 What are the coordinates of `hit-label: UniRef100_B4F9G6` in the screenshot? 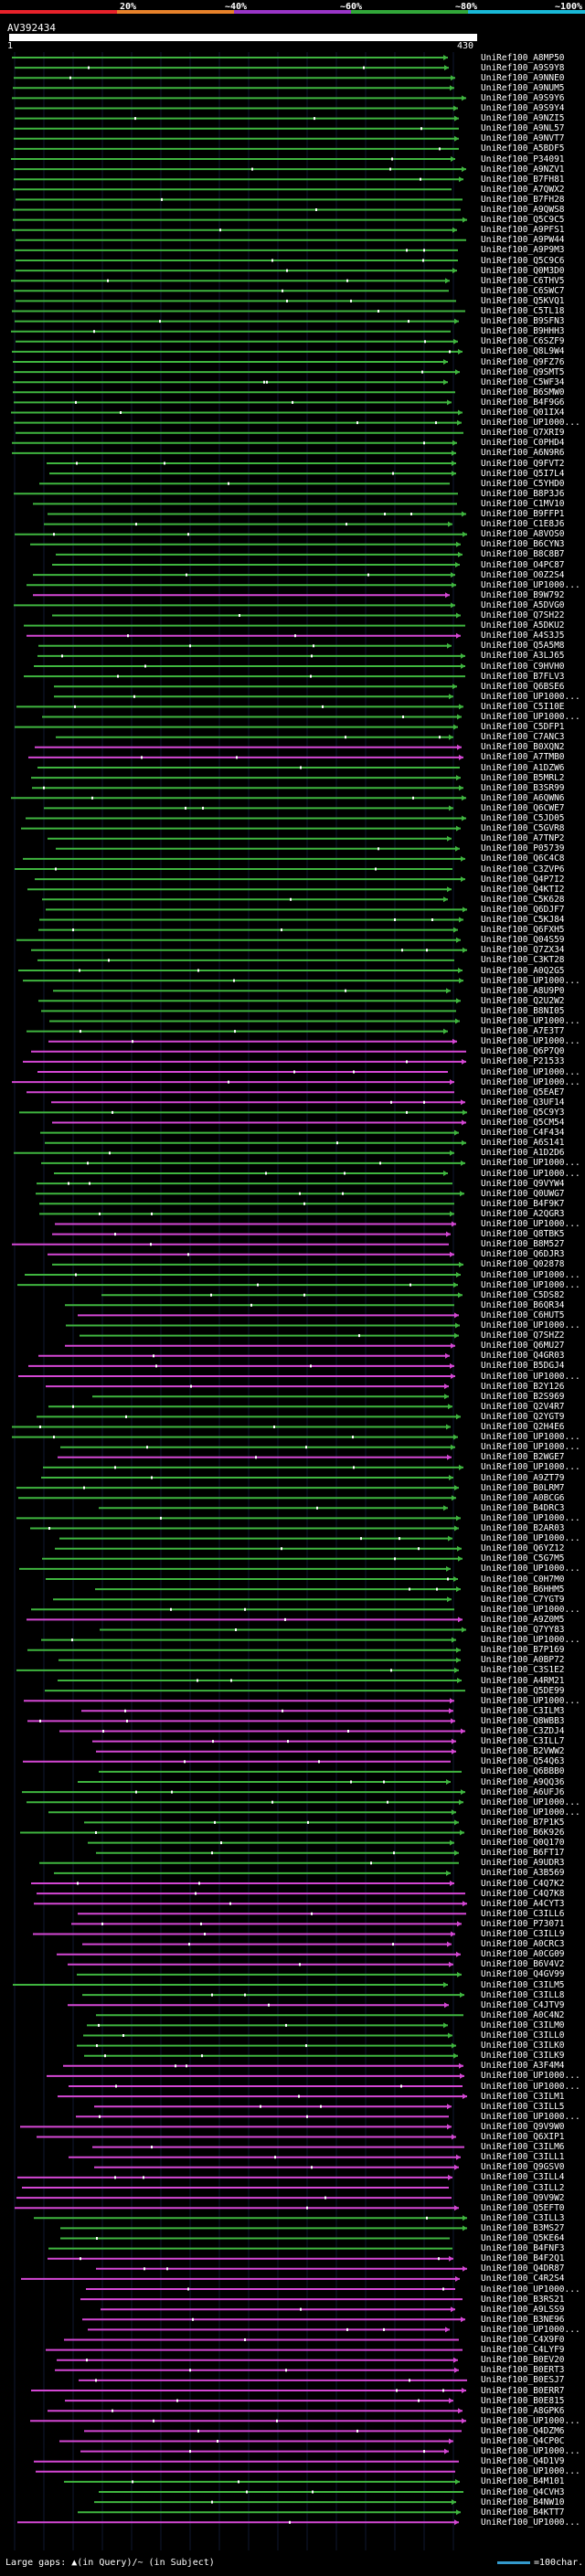 It's located at (523, 402).